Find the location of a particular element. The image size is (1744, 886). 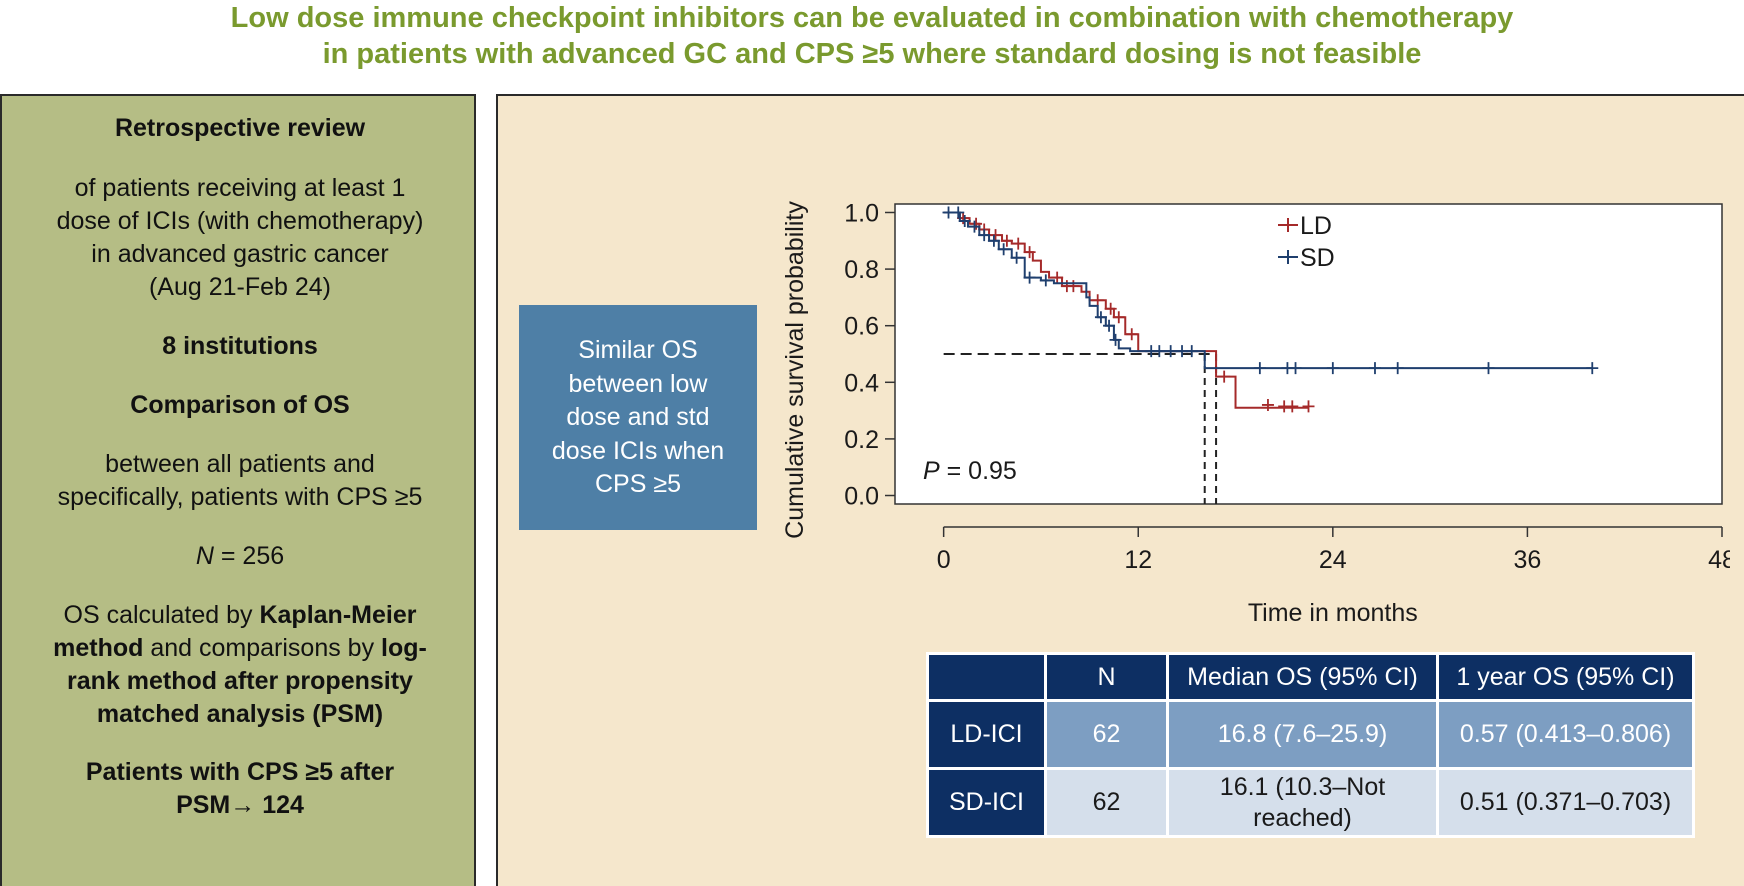

median-os-text: reached) is located at coordinates (1302, 817).